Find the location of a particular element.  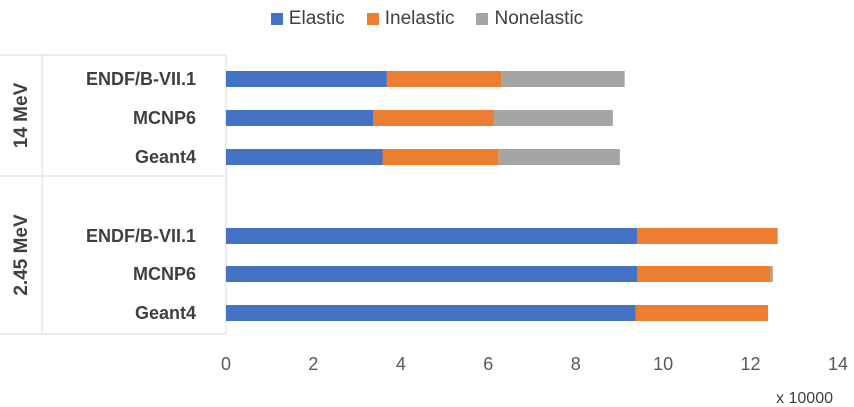

x-tick-label-4: 4 is located at coordinates (401, 364).